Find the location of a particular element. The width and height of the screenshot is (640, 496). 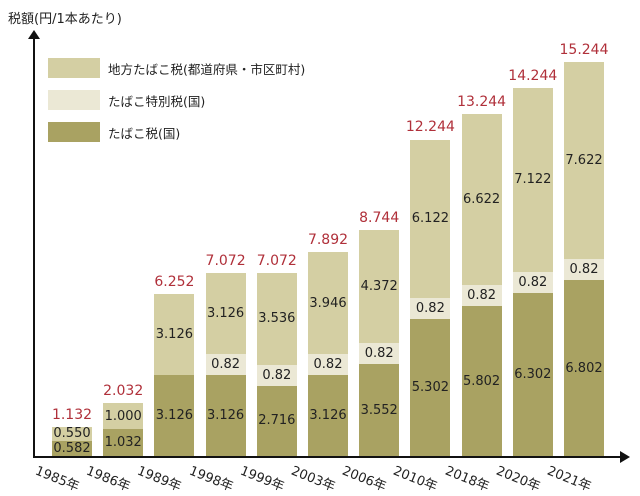

bar-1986年: 1.032 1.000 is located at coordinates (123, 429).